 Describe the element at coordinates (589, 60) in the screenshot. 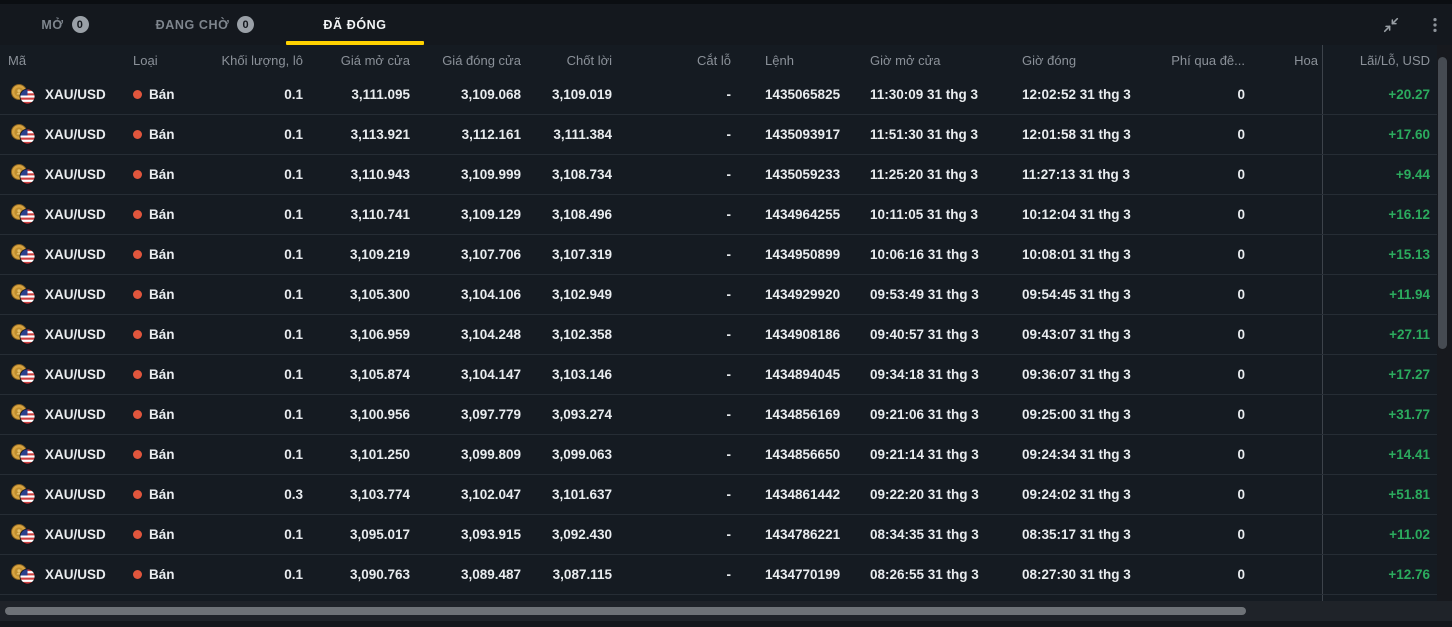

I see `column-header-take_profit: Chốt lời` at that location.